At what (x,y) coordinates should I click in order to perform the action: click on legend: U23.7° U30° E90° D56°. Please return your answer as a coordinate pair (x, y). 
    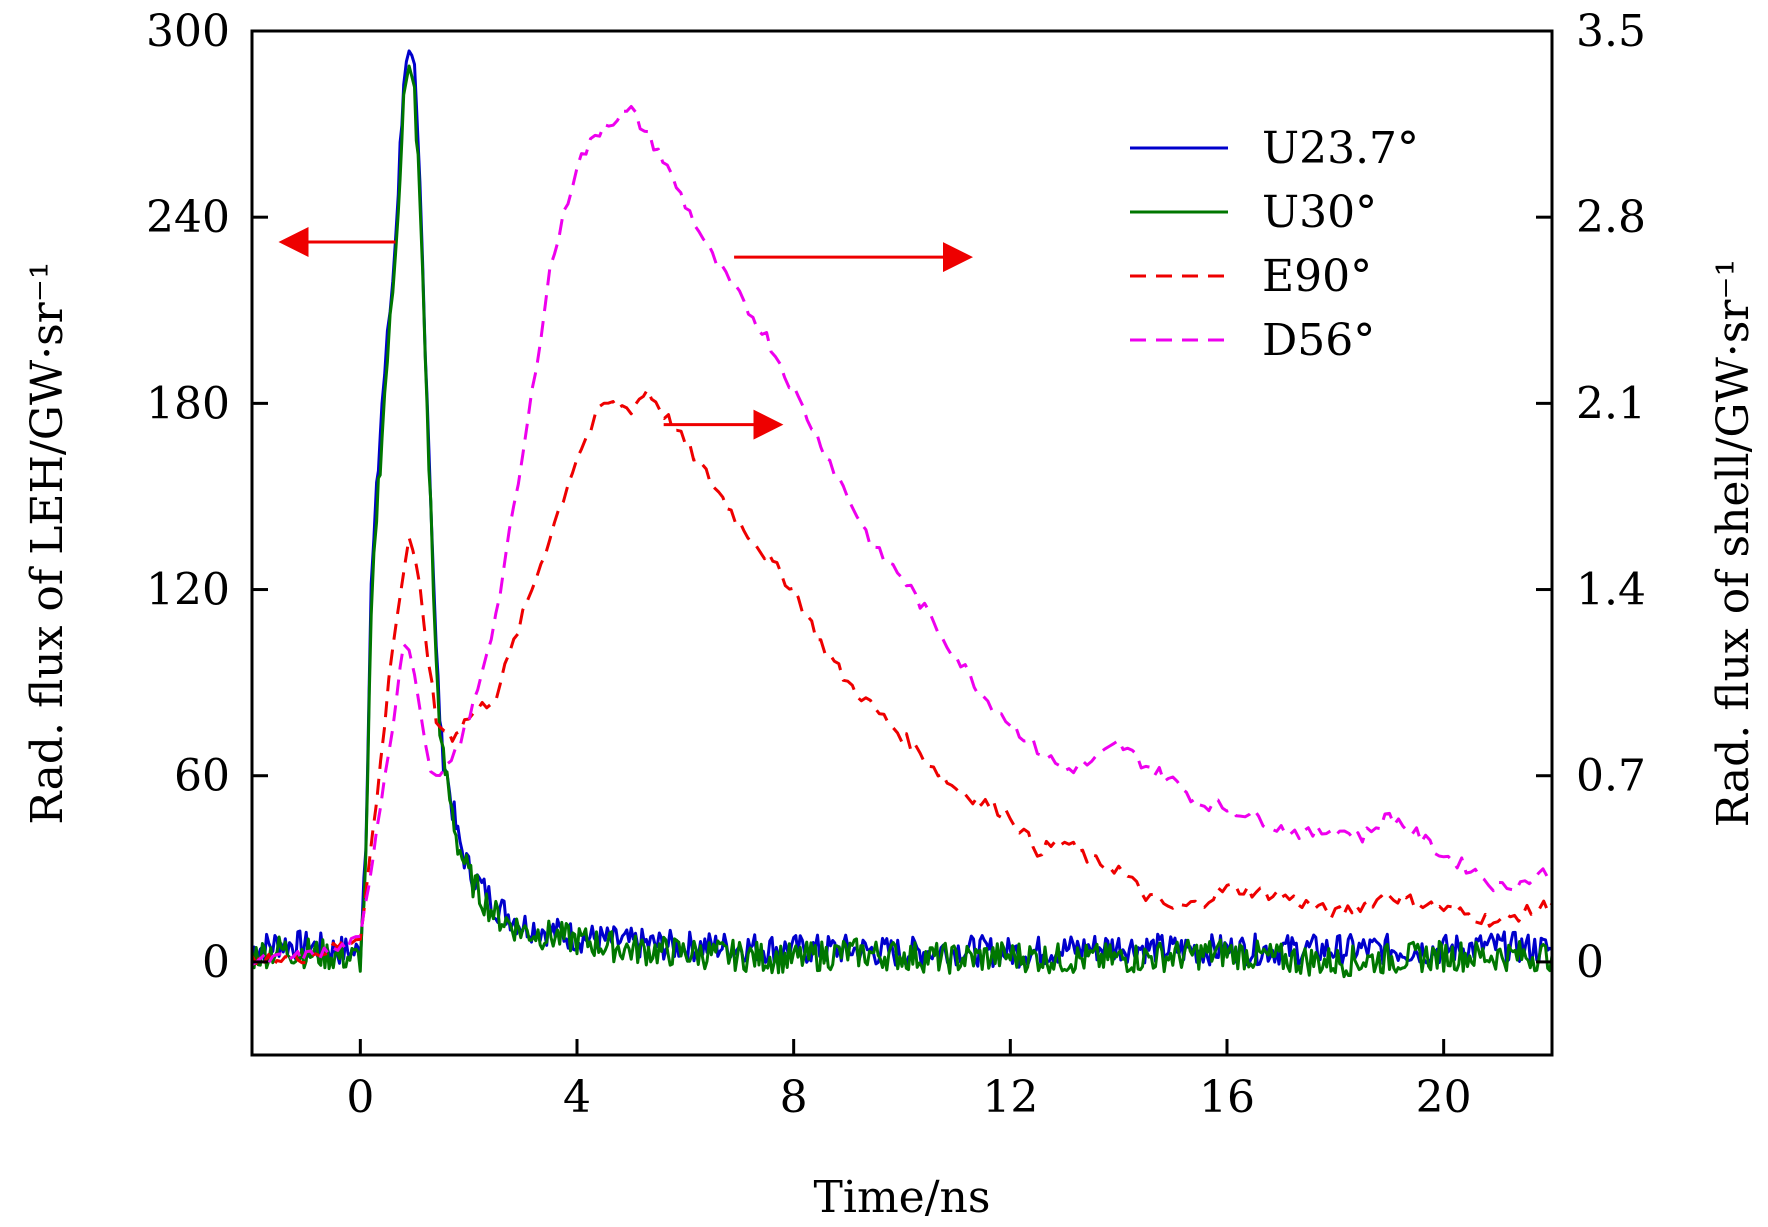
    Looking at the image, I should click on (1274, 244).